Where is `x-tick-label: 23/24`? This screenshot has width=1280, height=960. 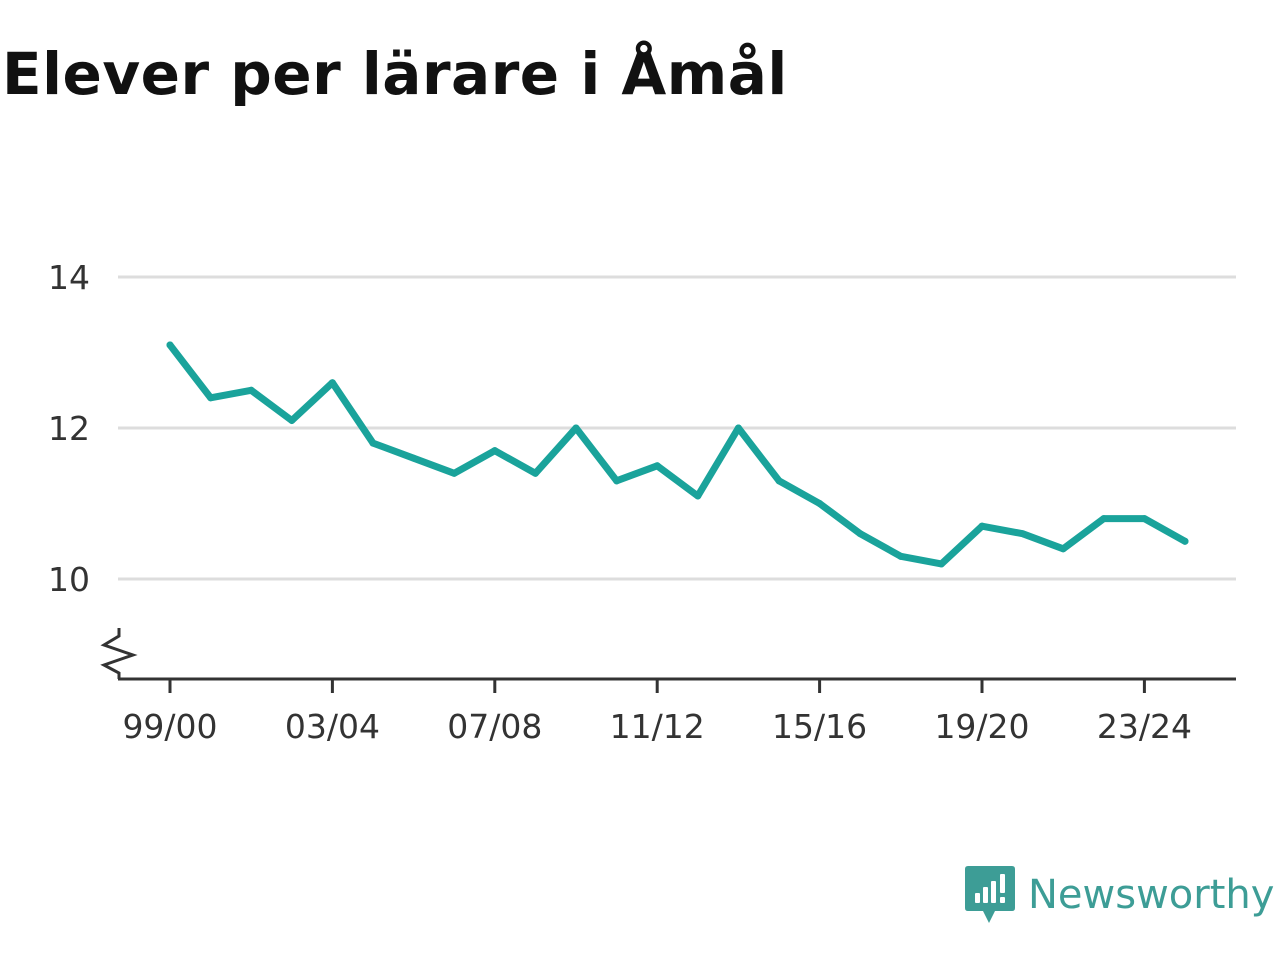
x-tick-label: 23/24 is located at coordinates (1144, 726).